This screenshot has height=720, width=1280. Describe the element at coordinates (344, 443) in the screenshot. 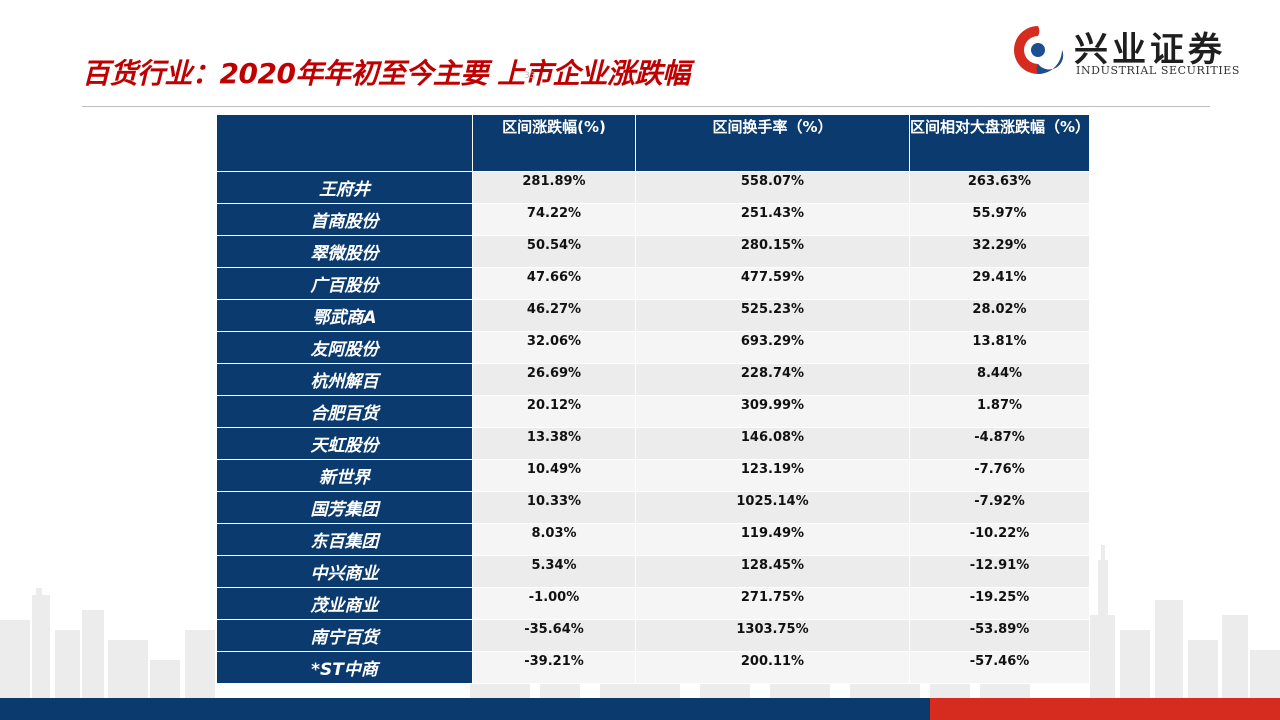

I see `company-name-cell: 天虹股份` at that location.